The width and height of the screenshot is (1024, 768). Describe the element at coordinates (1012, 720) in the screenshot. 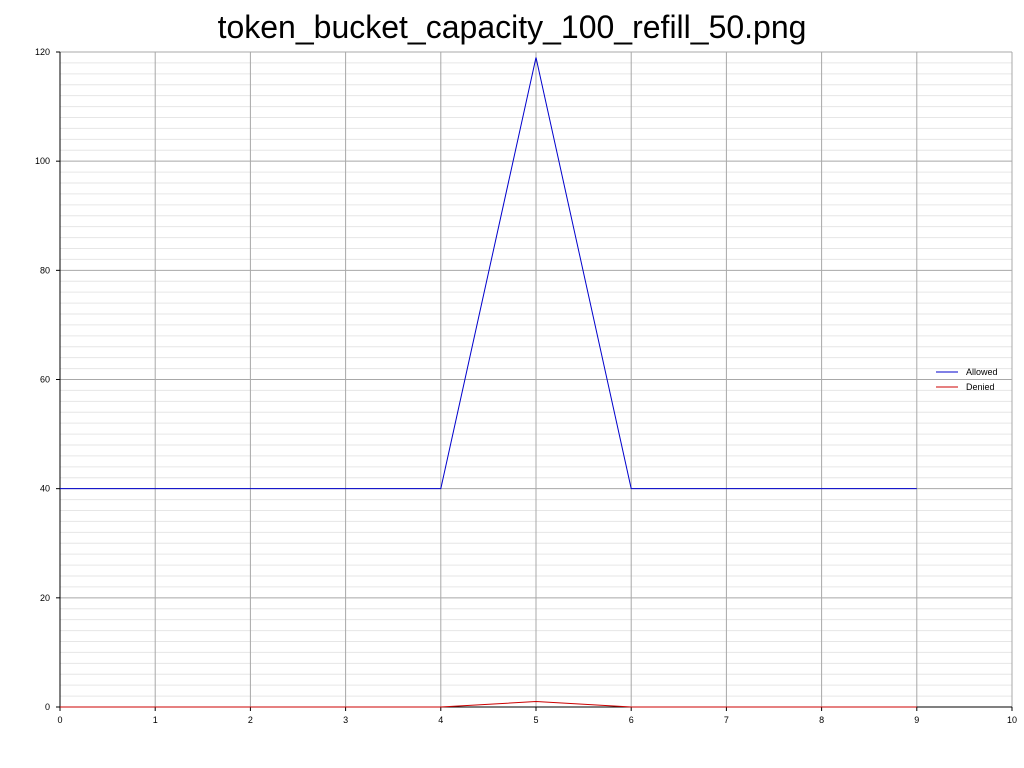

I see `x-tick-label: 10` at that location.